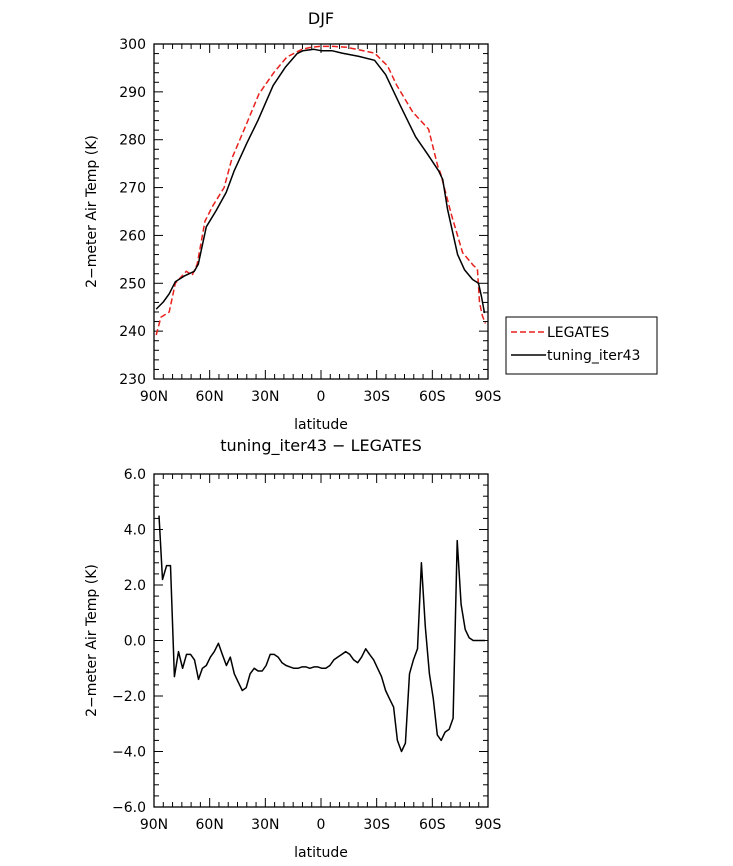 The width and height of the screenshot is (733, 866). Describe the element at coordinates (321, 853) in the screenshot. I see `panel2-x-axis-label: latitude` at that location.